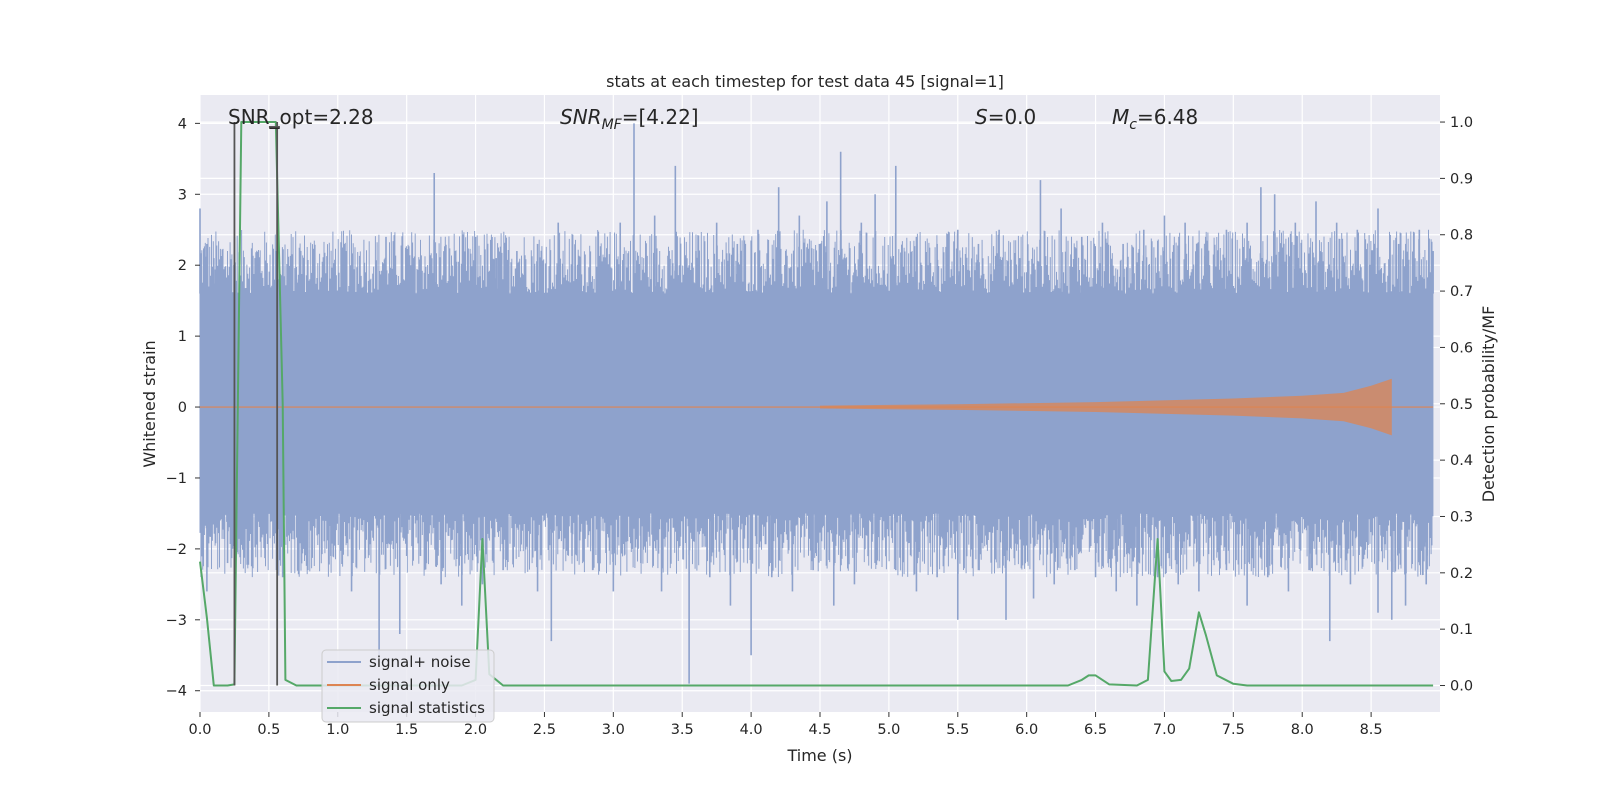 The height and width of the screenshot is (800, 1600). Describe the element at coordinates (406, 730) in the screenshot. I see `x-tick-3: 1.5` at that location.